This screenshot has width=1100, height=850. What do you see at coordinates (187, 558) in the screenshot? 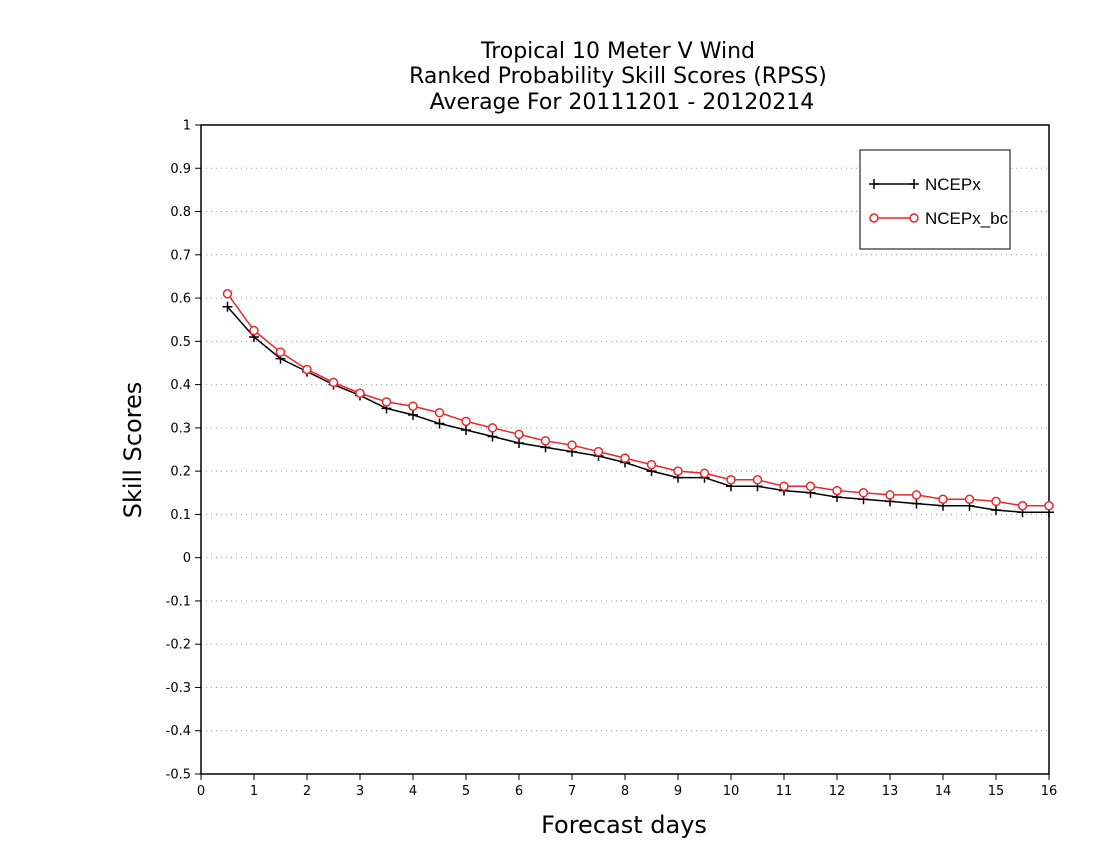
I see `y-tick-label: 0` at bounding box center [187, 558].